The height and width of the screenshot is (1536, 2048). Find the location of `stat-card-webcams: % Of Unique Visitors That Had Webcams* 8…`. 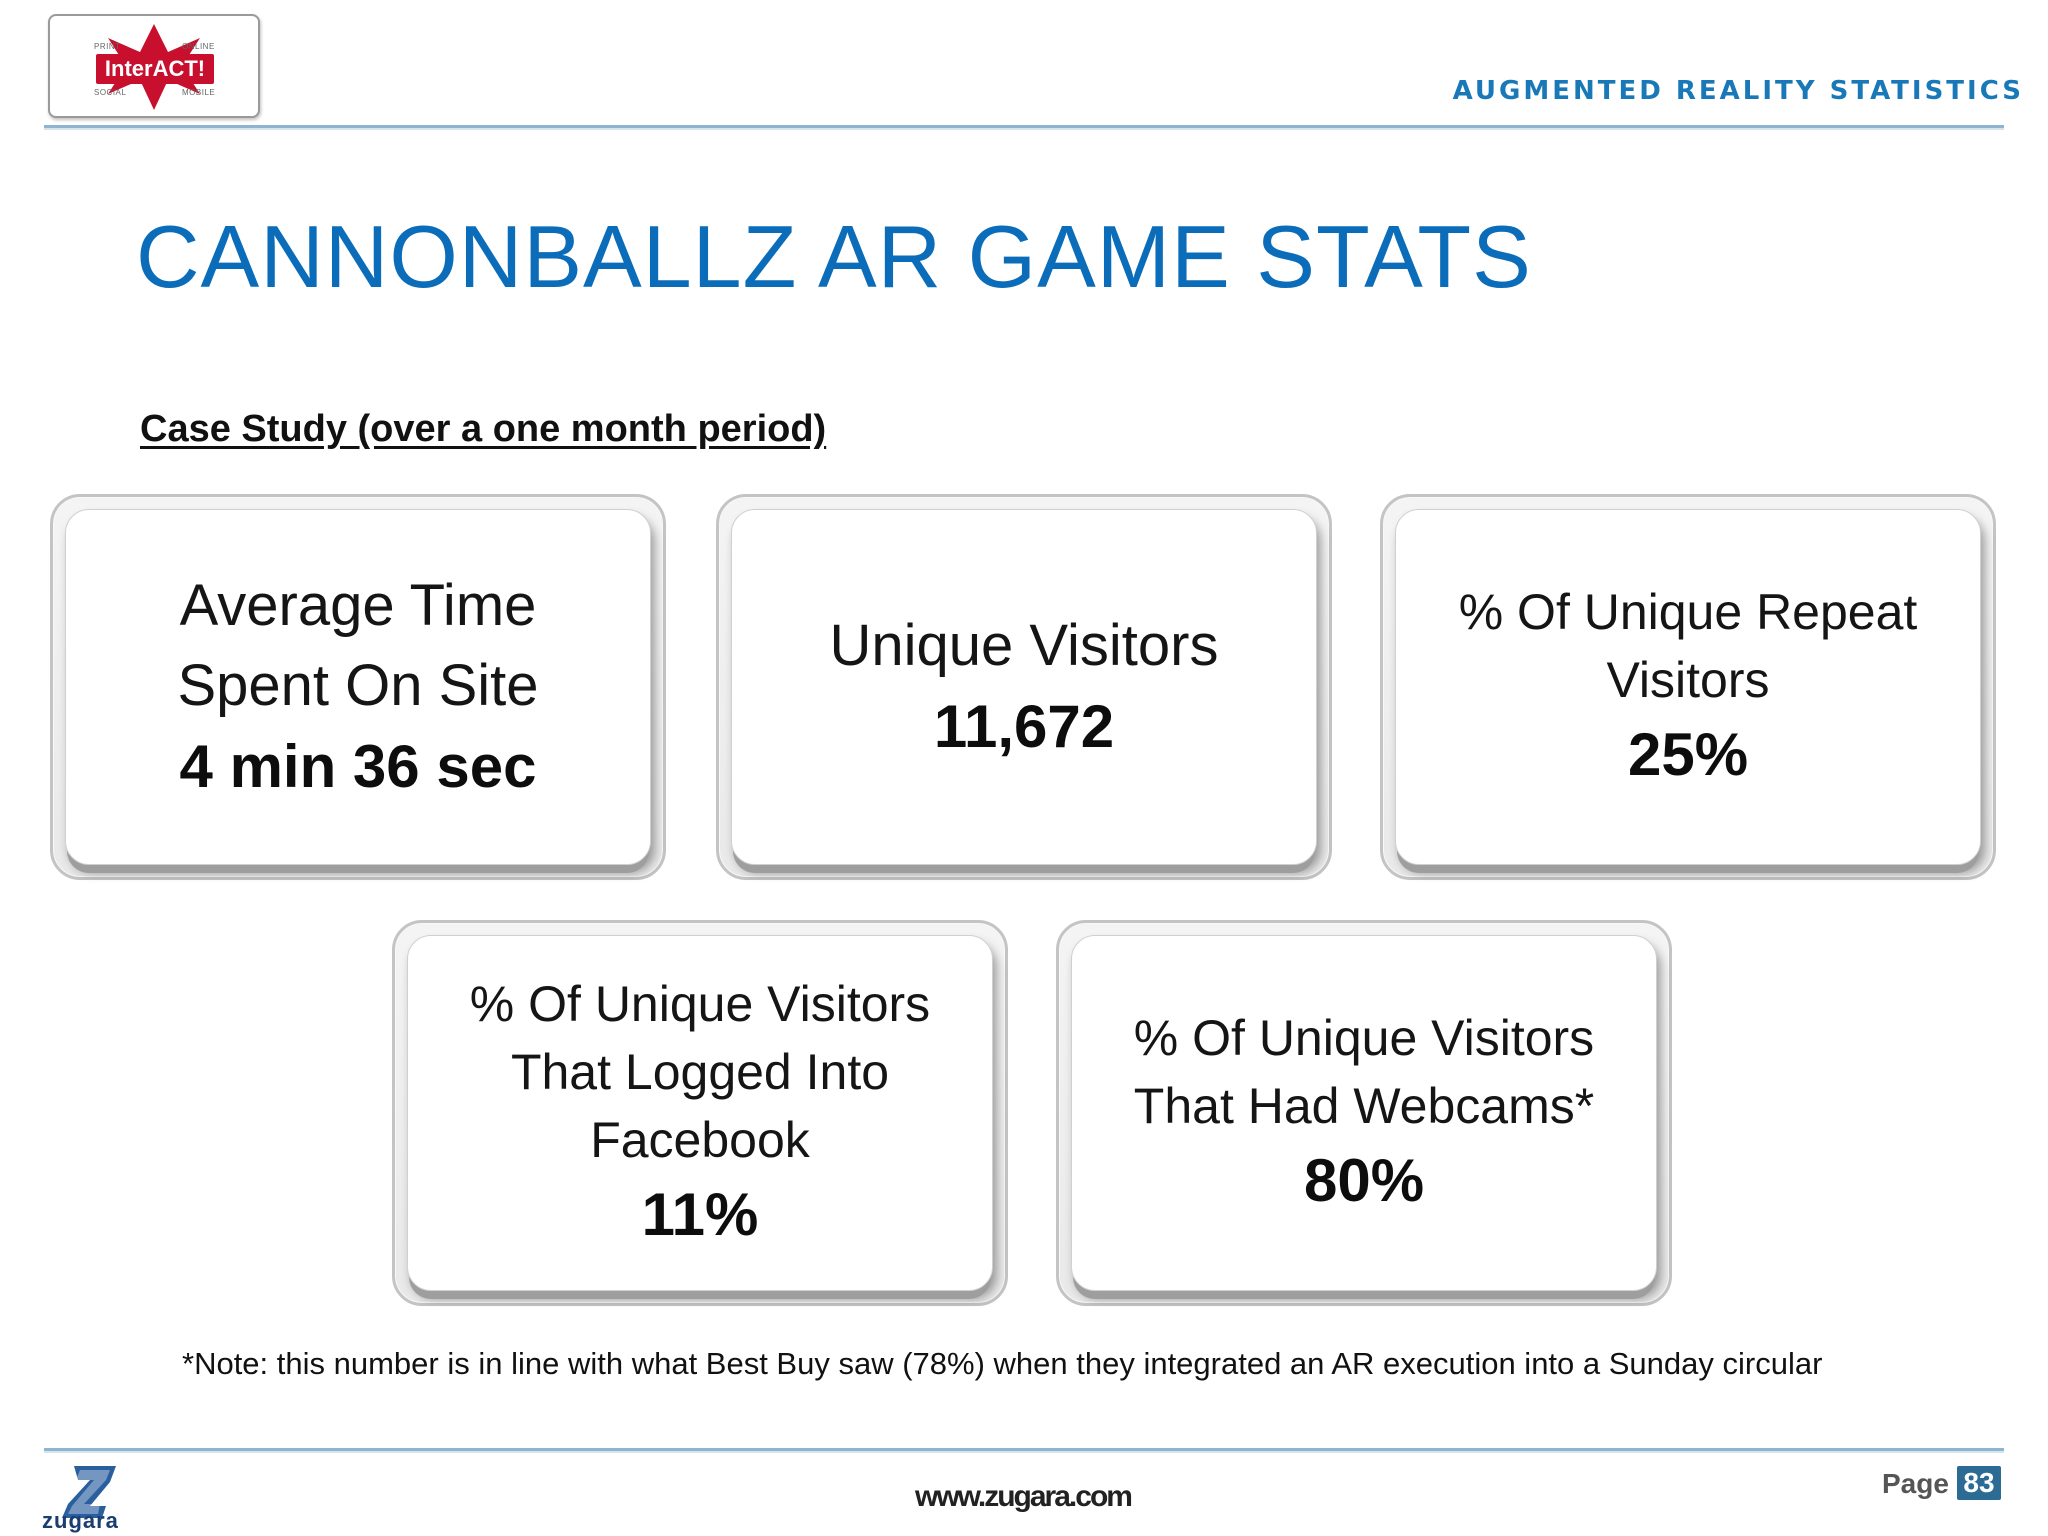

stat-card-webcams: % Of Unique Visitors That Had Webcams* 8… is located at coordinates (1364, 1113).